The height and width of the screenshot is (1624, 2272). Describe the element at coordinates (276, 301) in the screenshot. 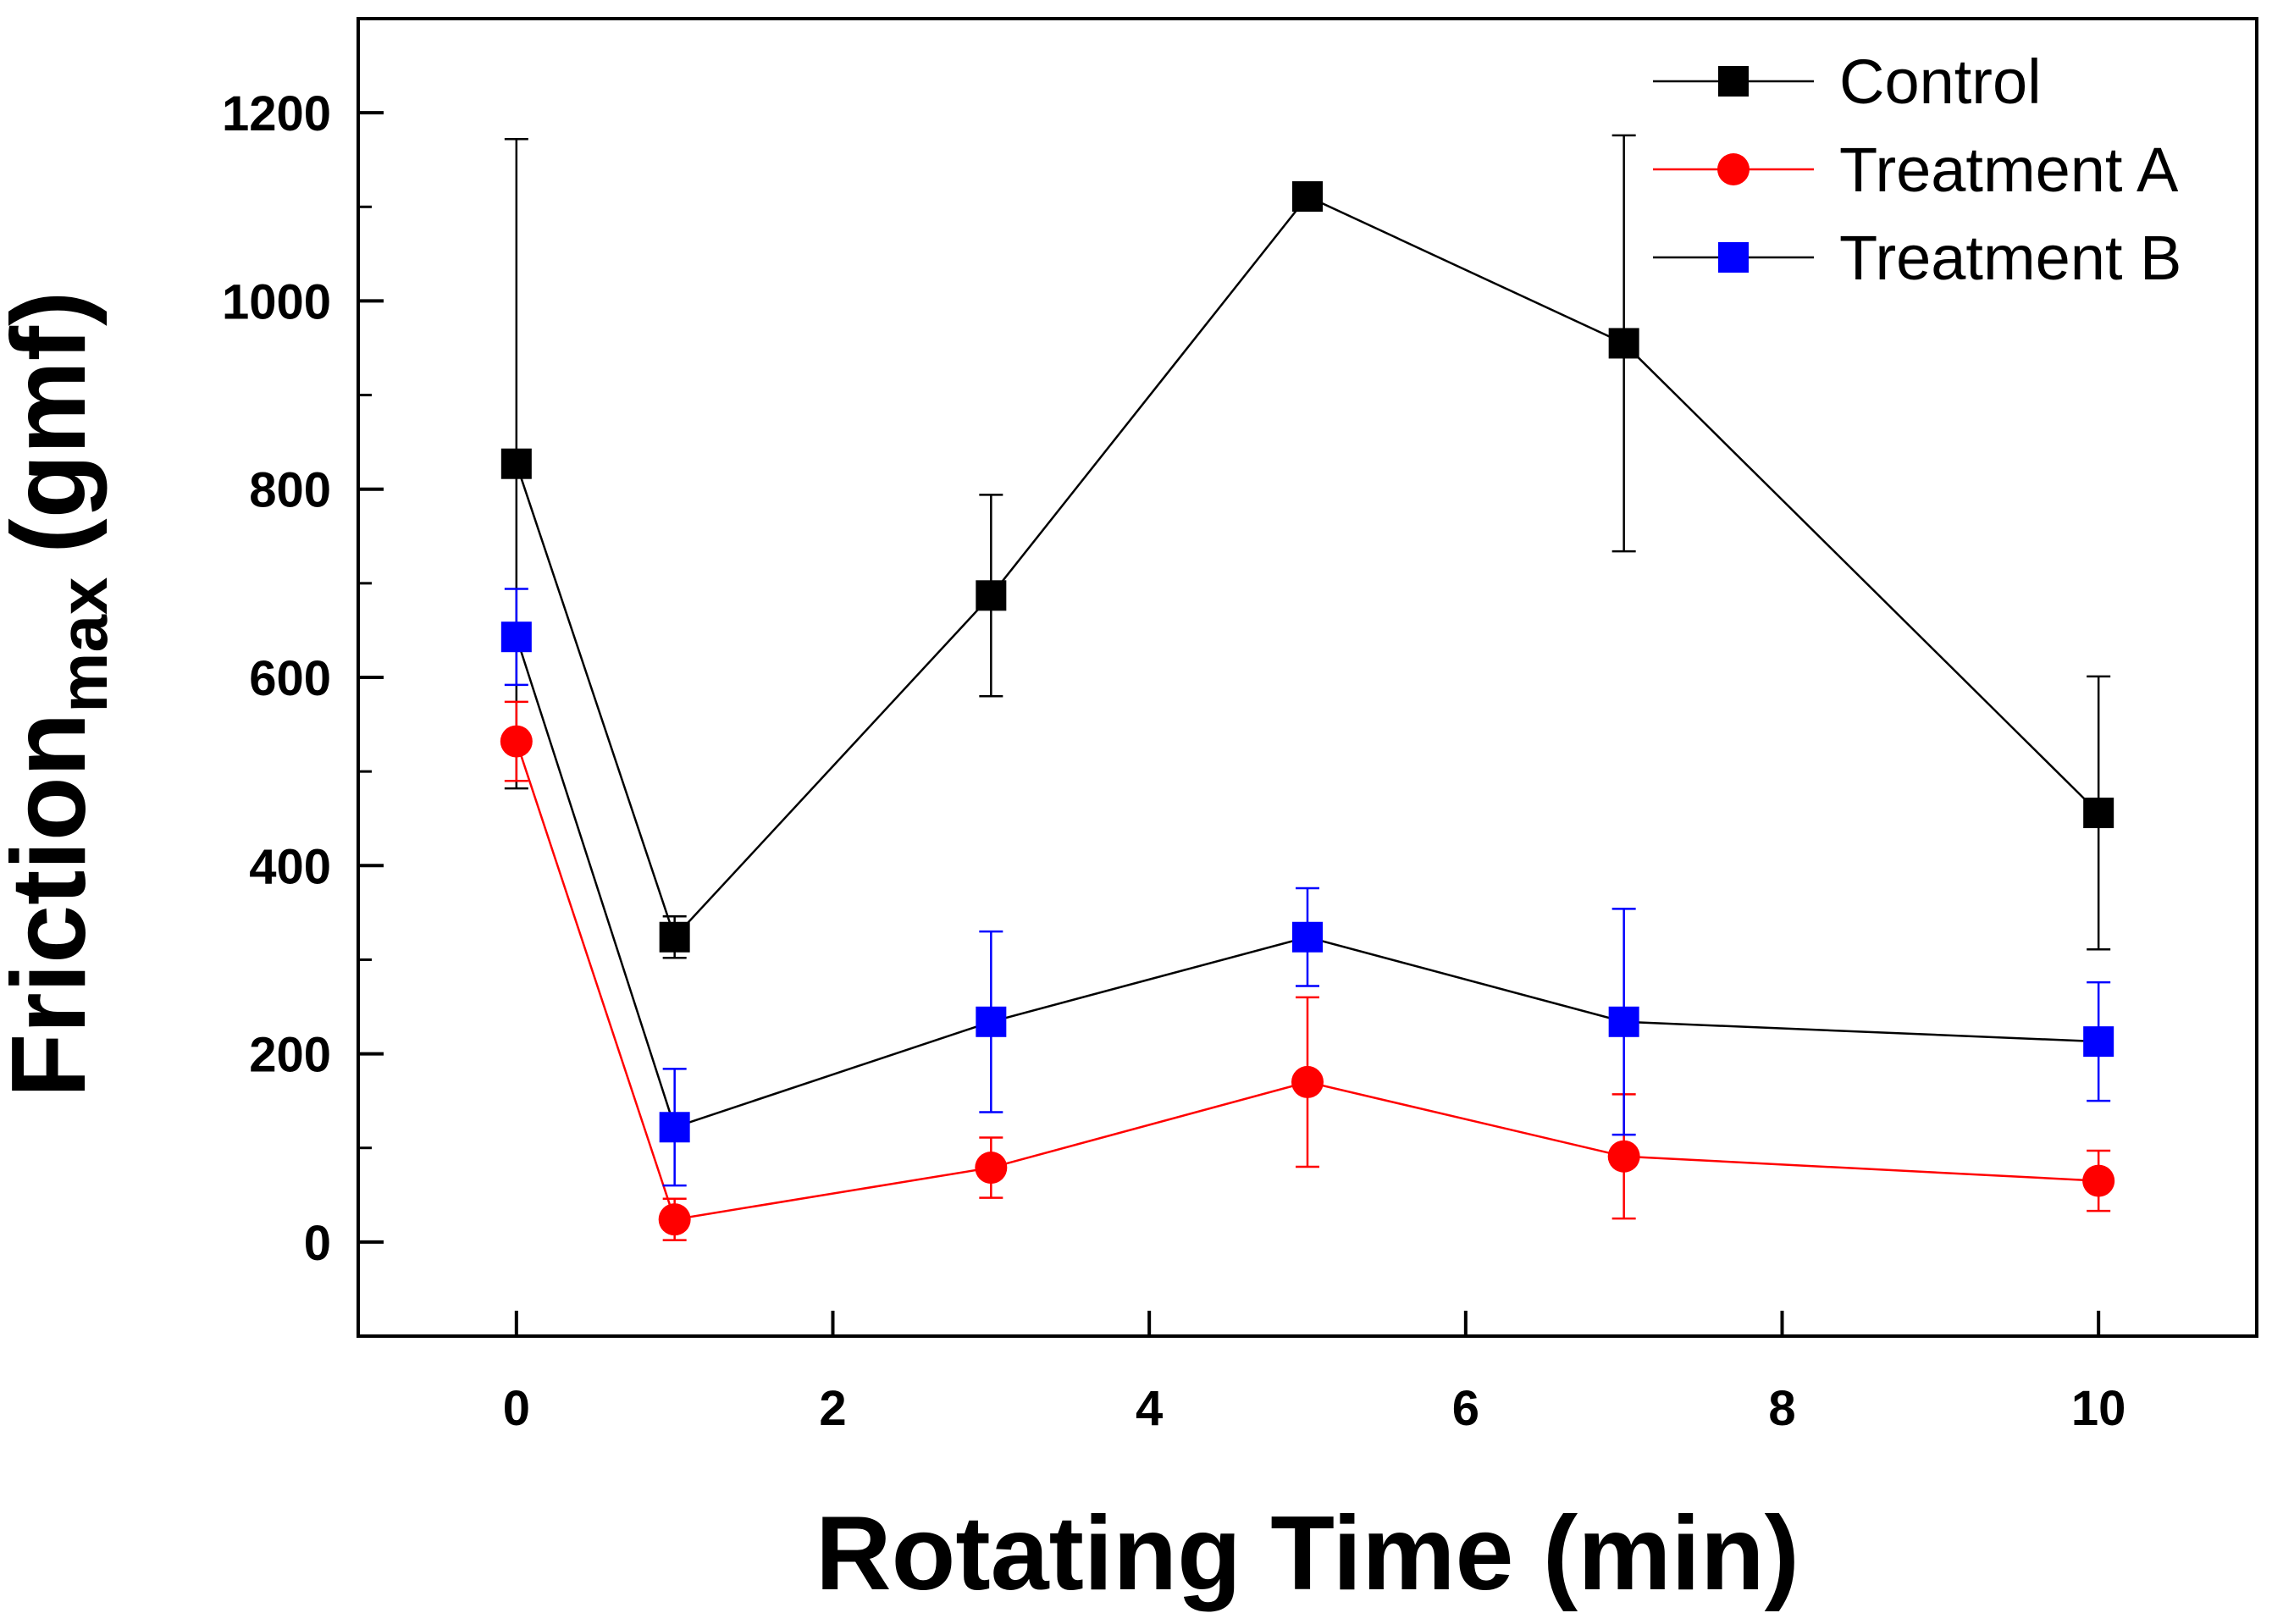

I see `y-tick-label: 1000` at that location.